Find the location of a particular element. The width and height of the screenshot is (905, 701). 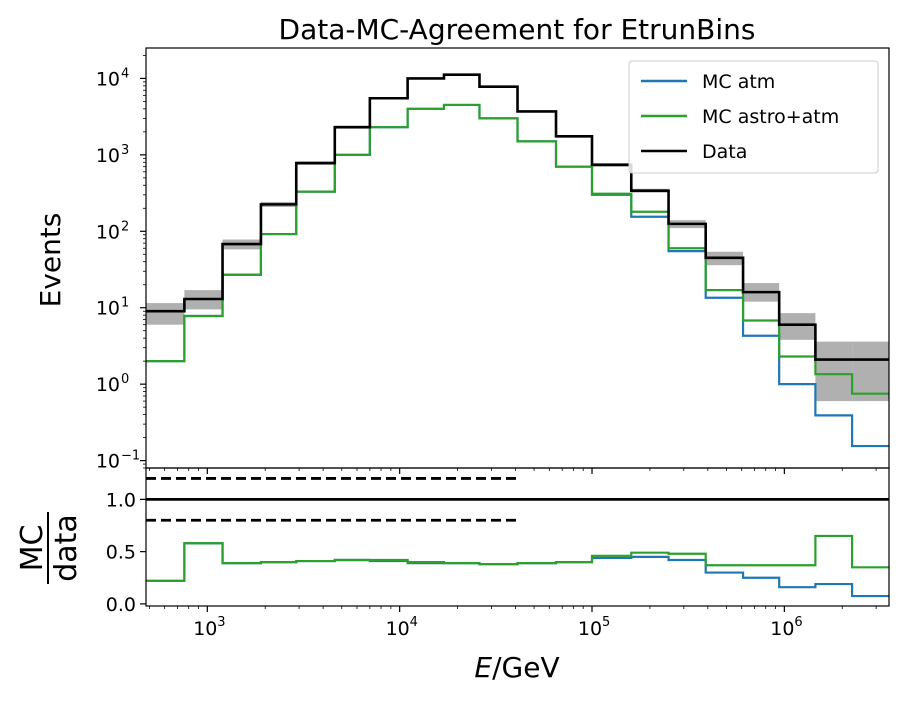

y-tick-exponent: 0 is located at coordinates (125, 379).